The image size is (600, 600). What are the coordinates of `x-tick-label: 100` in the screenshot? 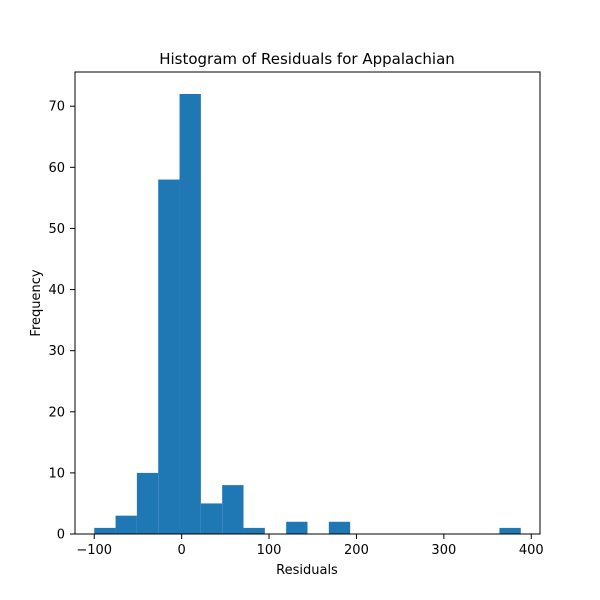 It's located at (269, 550).